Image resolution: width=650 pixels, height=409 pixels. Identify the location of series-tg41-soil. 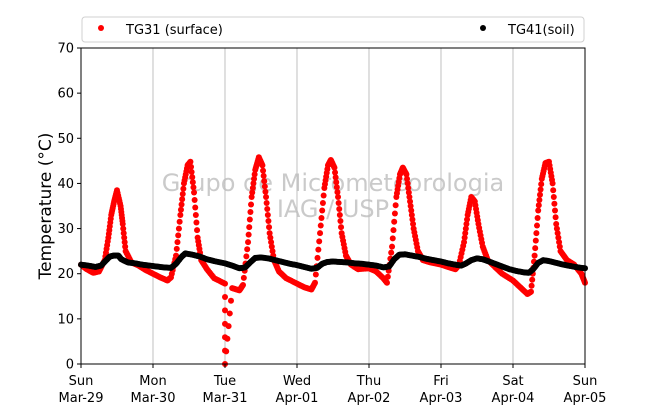
(333, 263).